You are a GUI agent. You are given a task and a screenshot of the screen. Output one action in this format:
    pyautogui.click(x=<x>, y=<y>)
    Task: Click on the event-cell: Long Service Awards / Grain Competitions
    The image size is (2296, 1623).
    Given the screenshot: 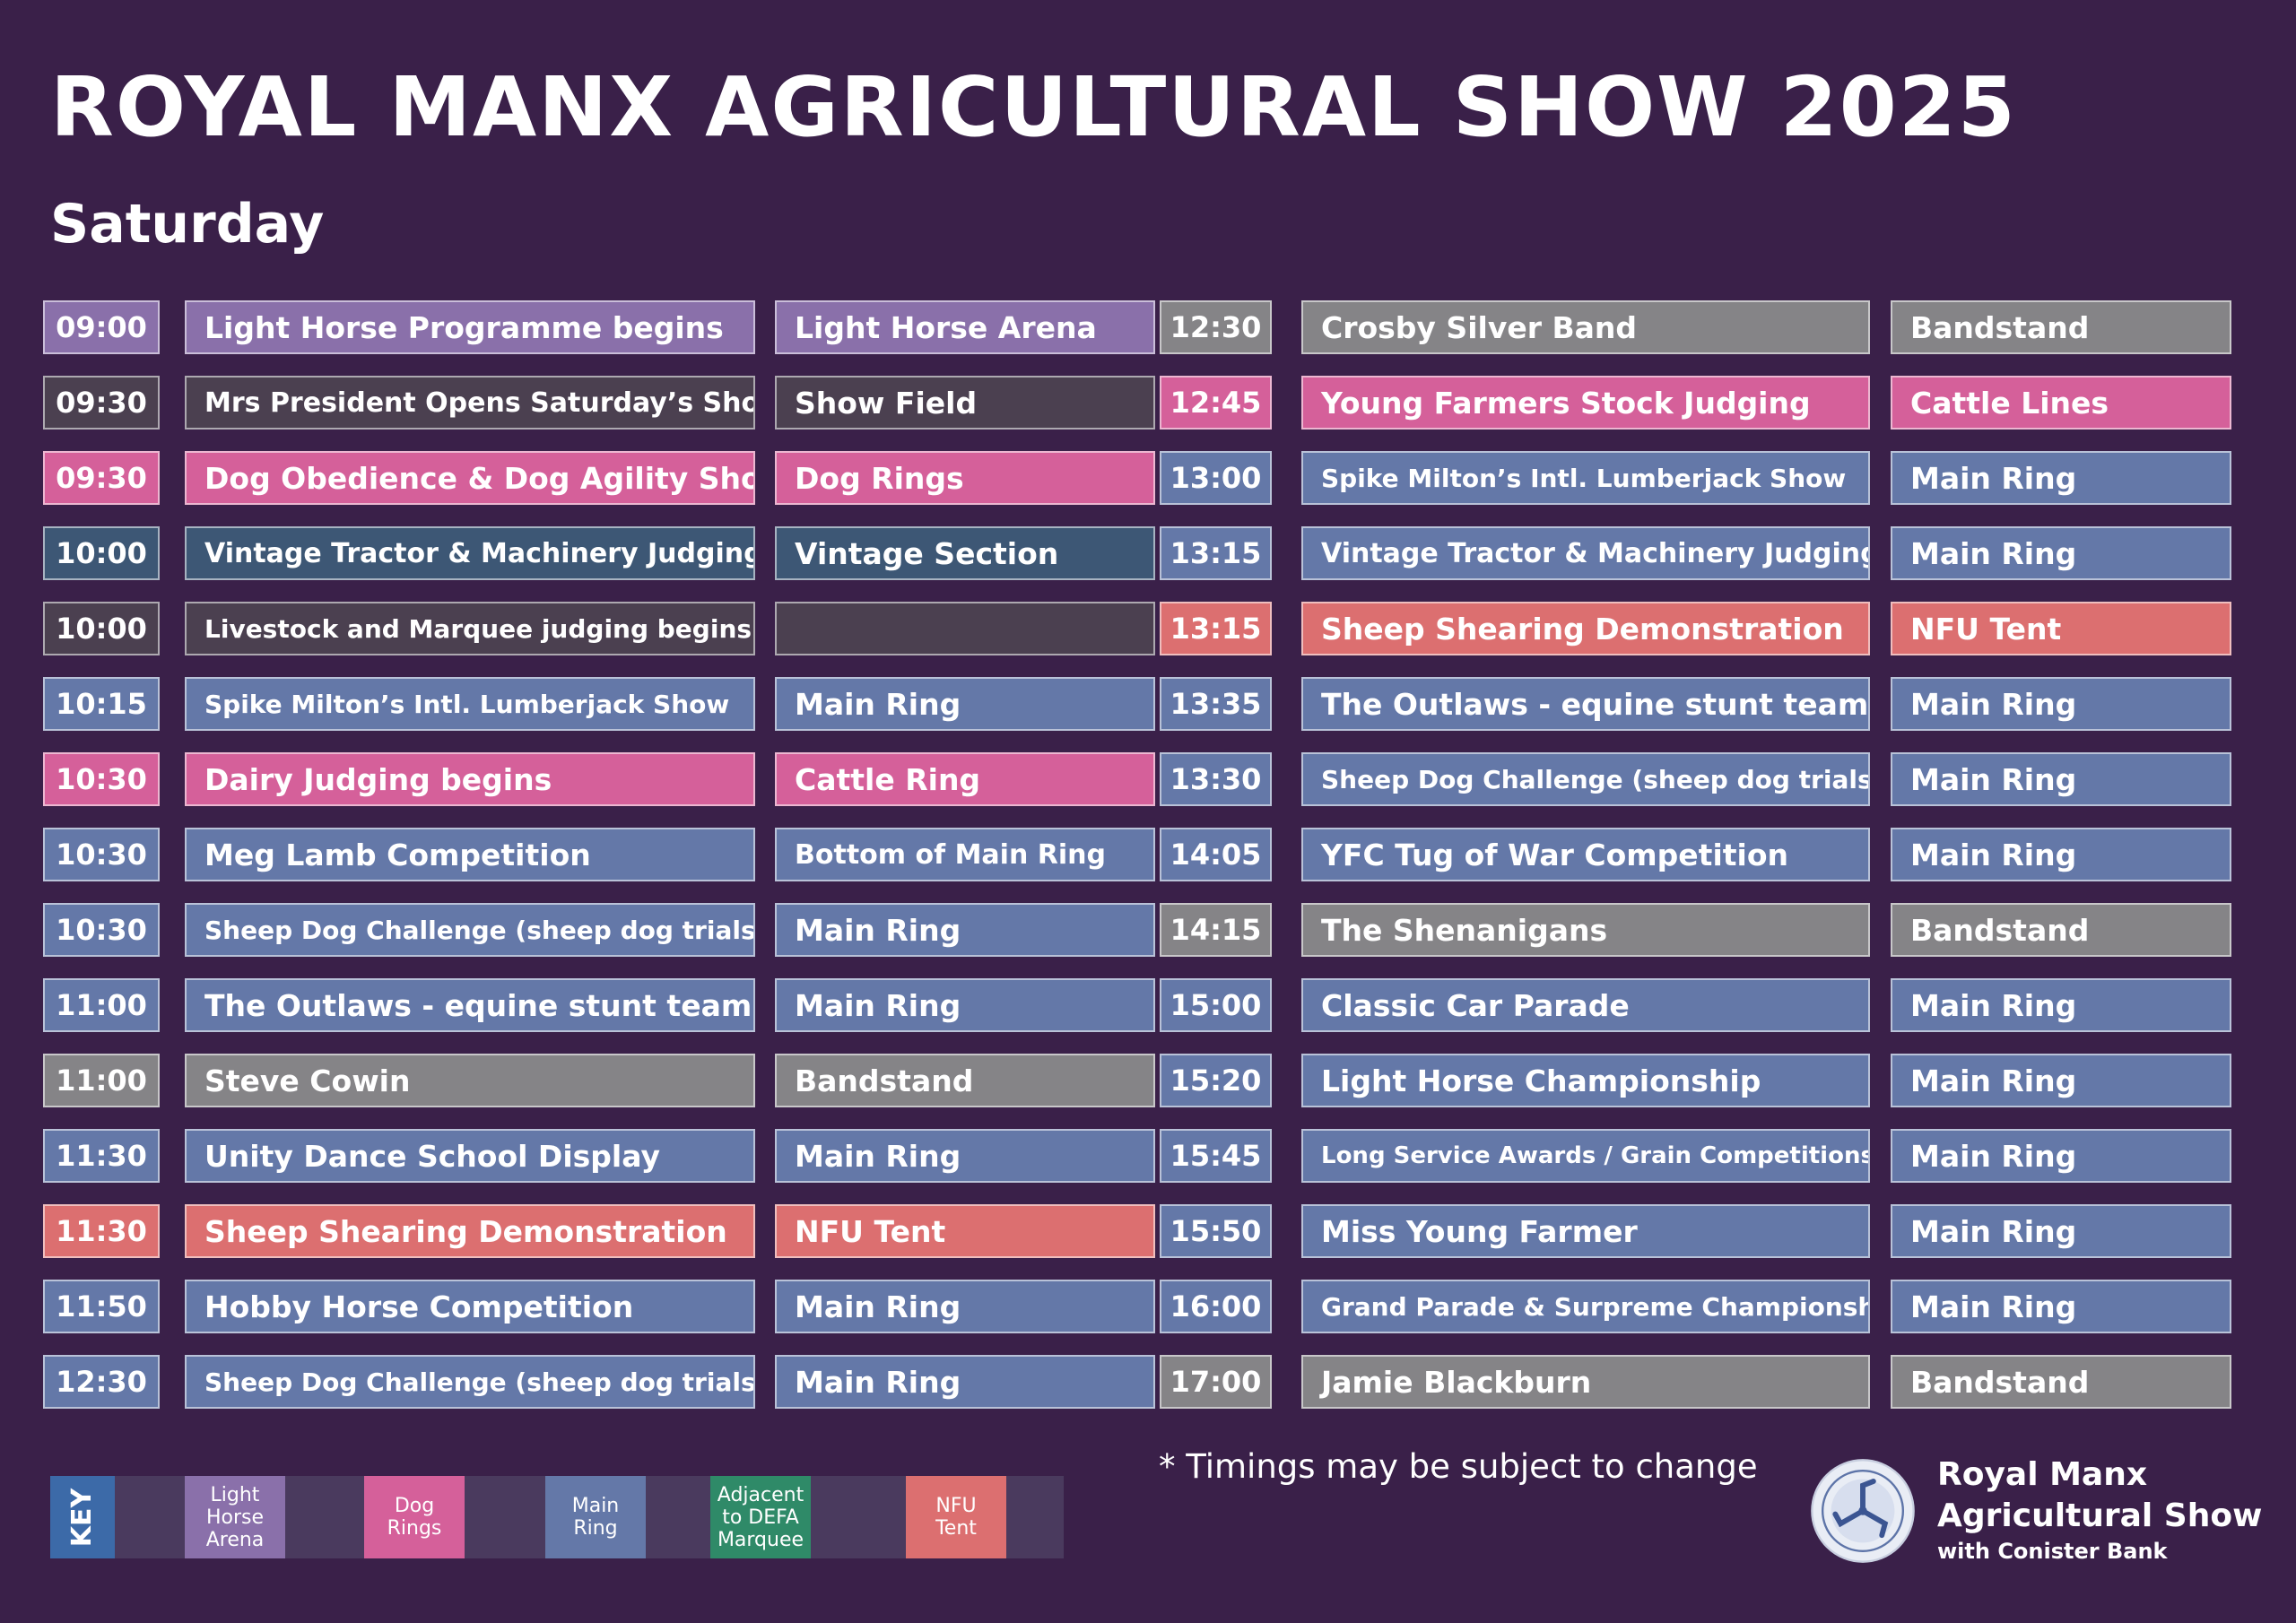 What is the action you would take?
    pyautogui.click(x=1585, y=1156)
    